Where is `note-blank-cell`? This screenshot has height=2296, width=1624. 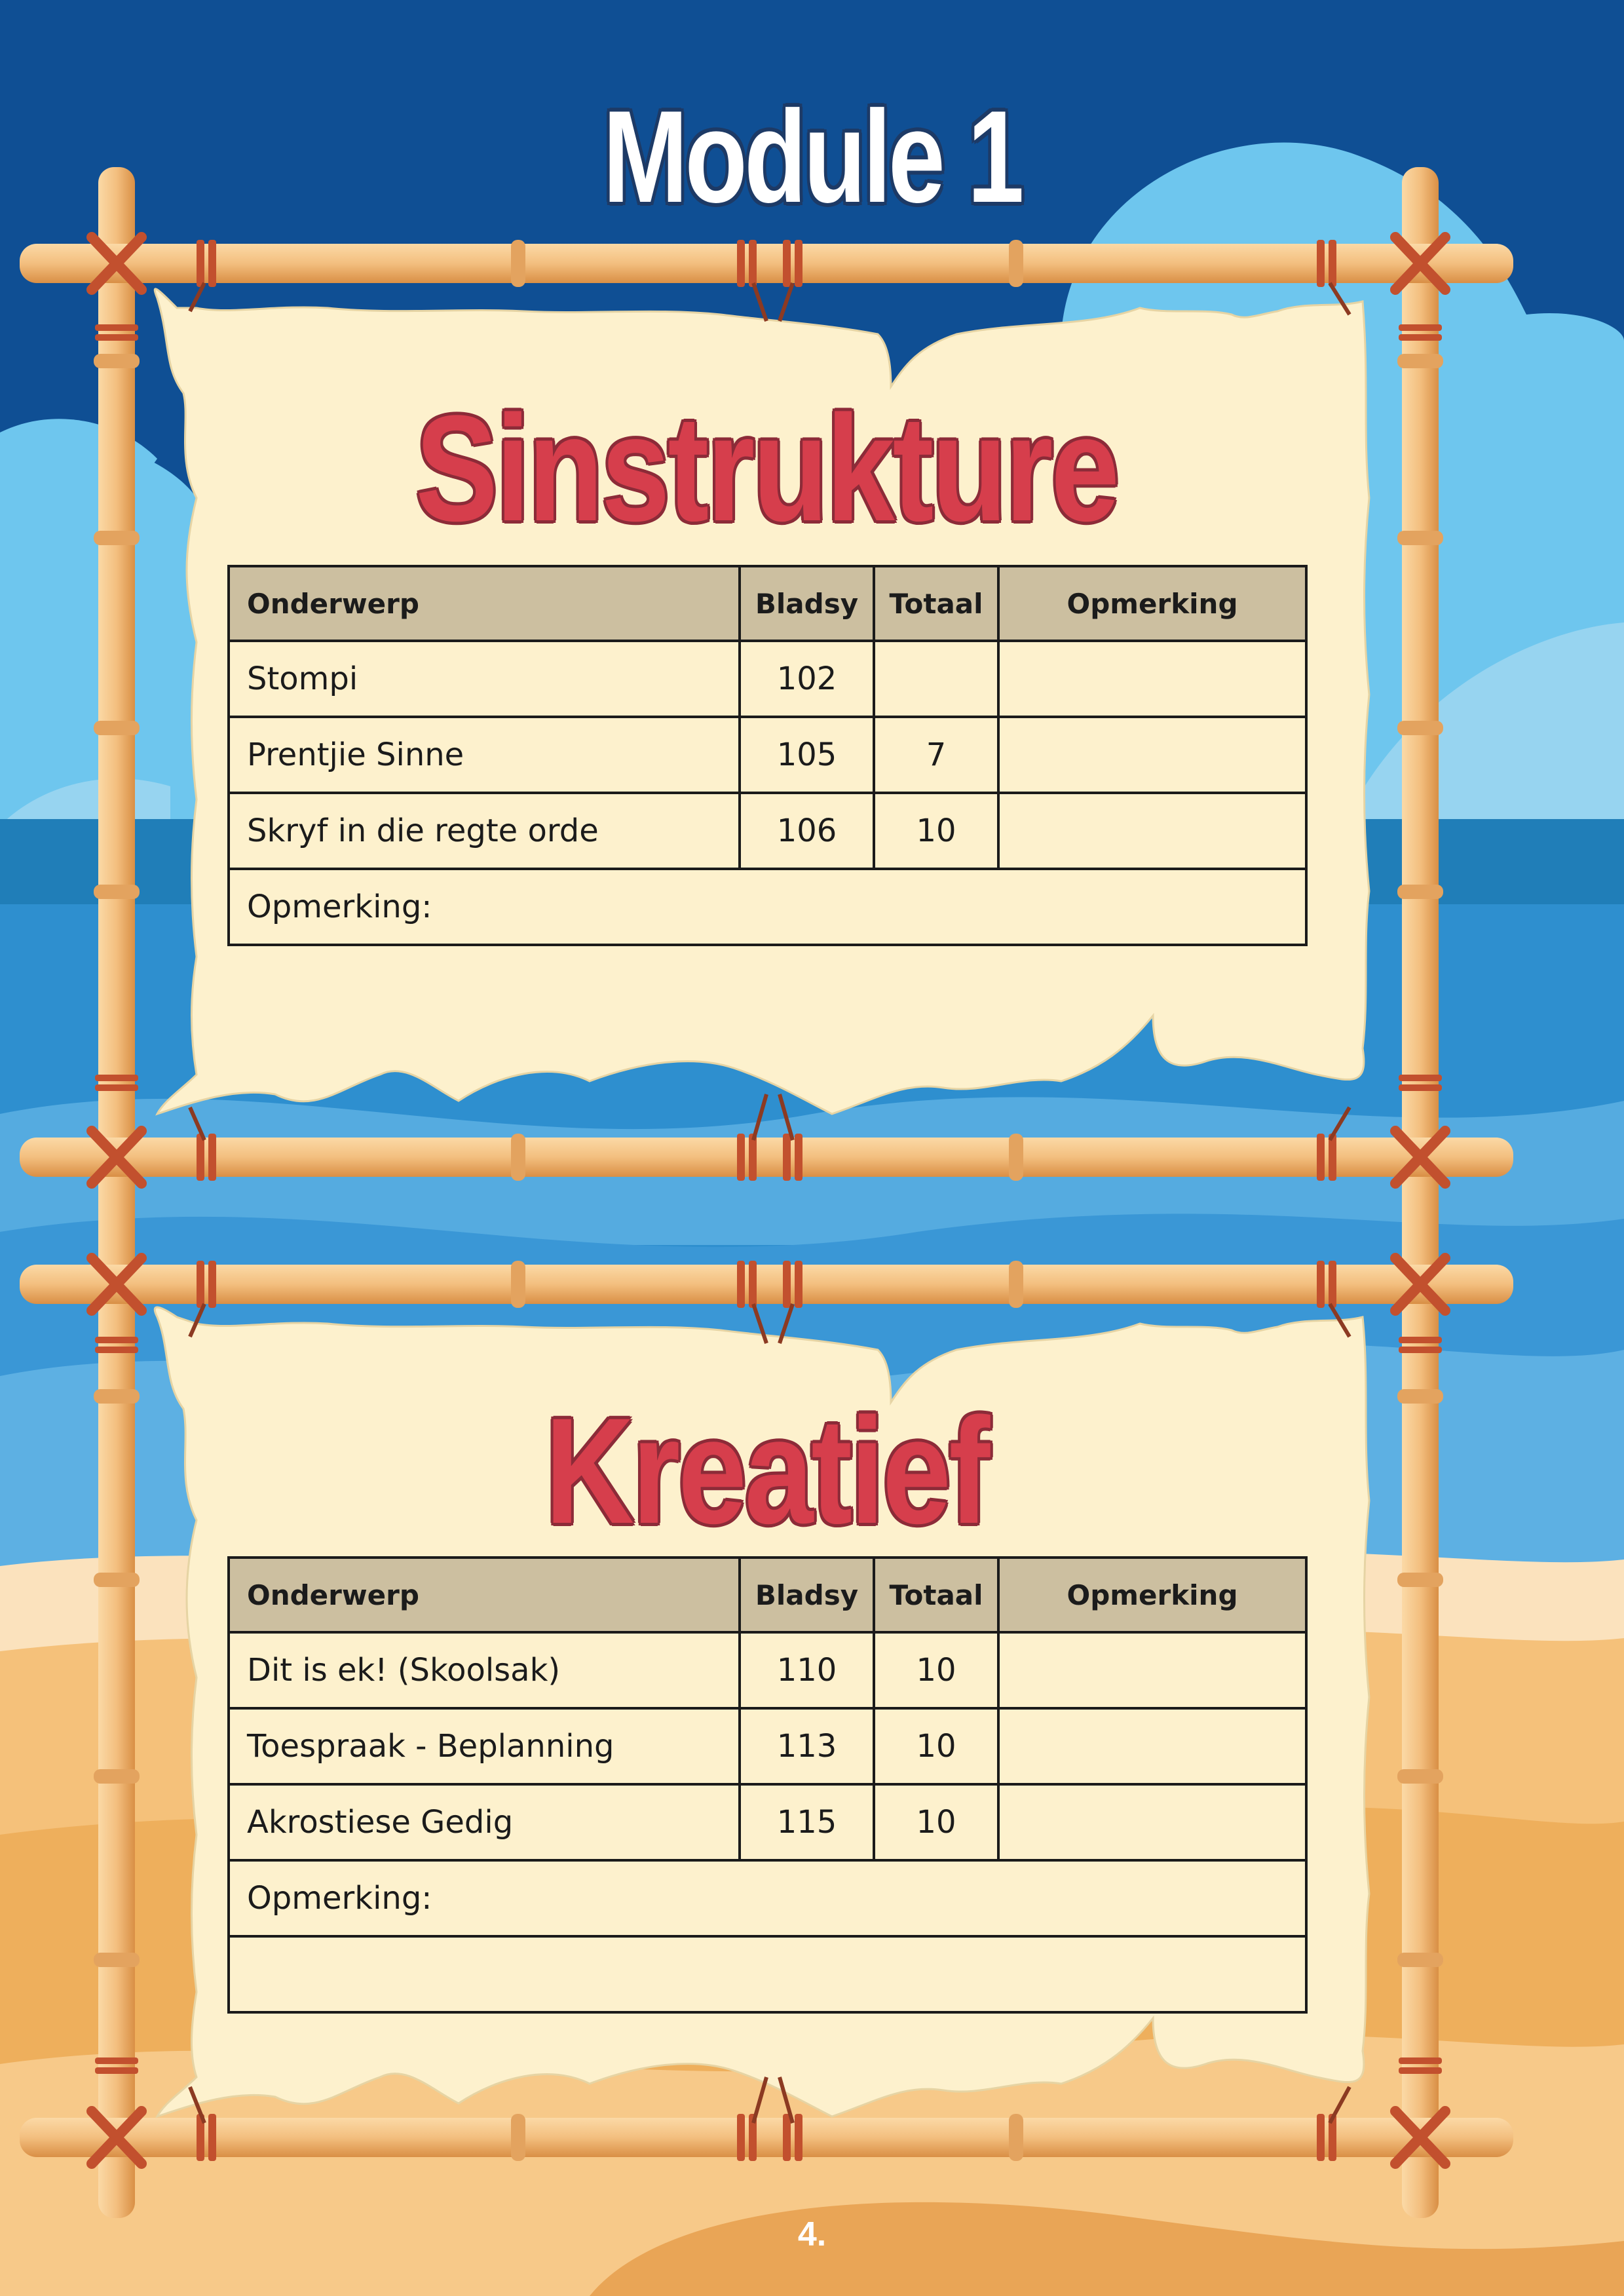
note-blank-cell is located at coordinates (767, 1974).